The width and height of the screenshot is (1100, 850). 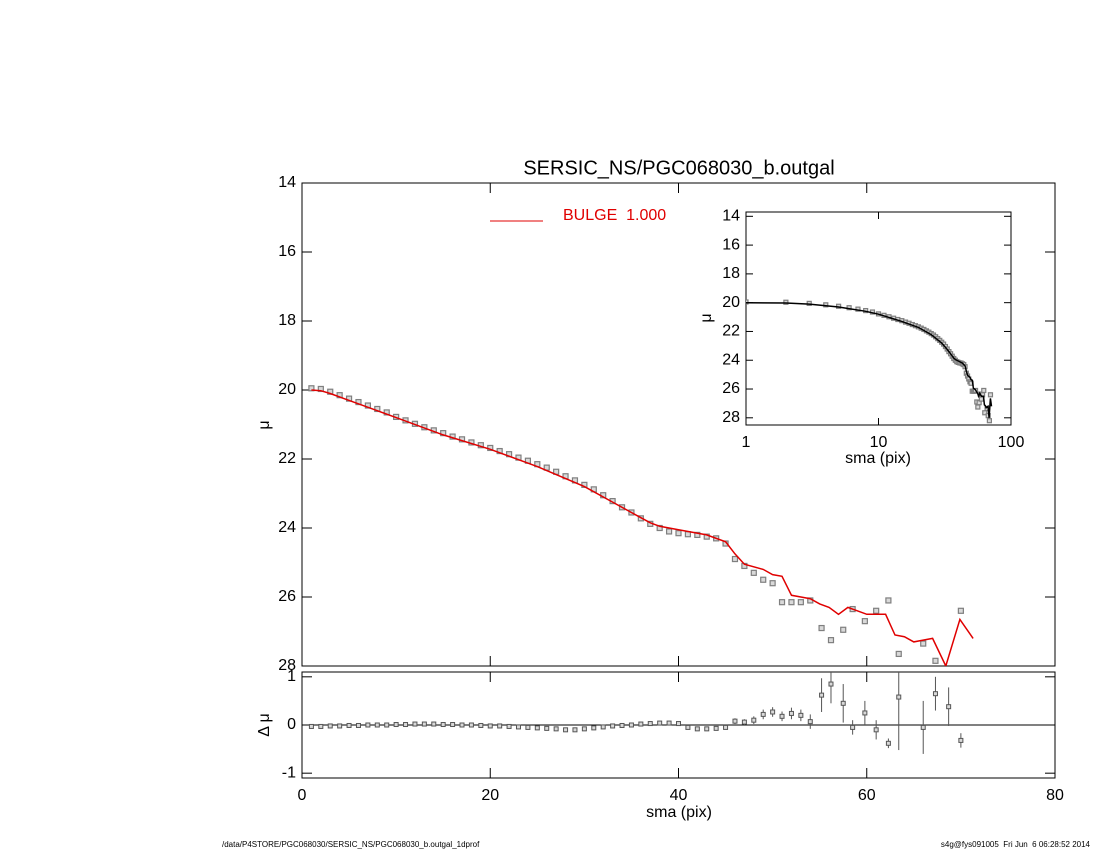 What do you see at coordinates (879, 442) in the screenshot?
I see `x-tick-label: 10` at bounding box center [879, 442].